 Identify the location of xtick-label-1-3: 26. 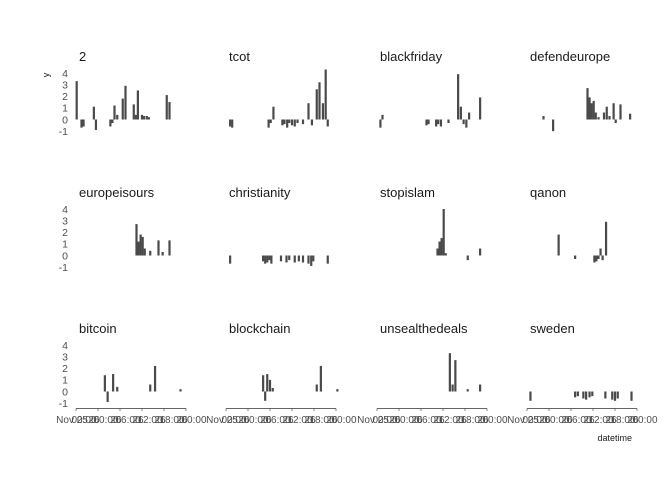
(116, 420).